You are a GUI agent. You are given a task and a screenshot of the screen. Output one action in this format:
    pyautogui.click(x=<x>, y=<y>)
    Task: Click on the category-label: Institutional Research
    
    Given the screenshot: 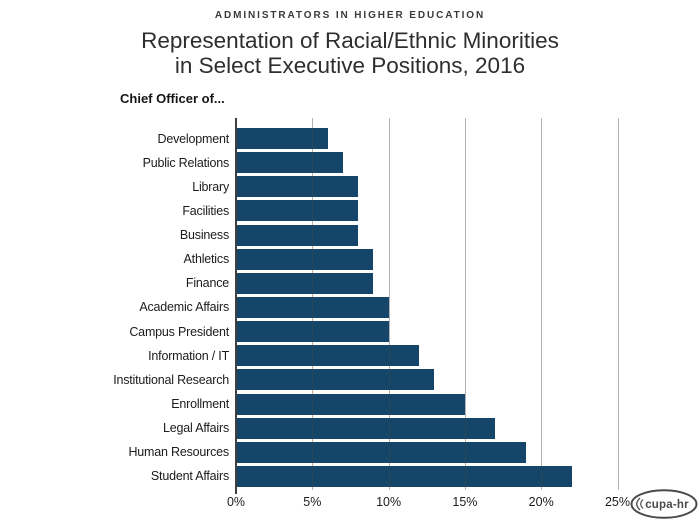 What is the action you would take?
    pyautogui.click(x=171, y=379)
    